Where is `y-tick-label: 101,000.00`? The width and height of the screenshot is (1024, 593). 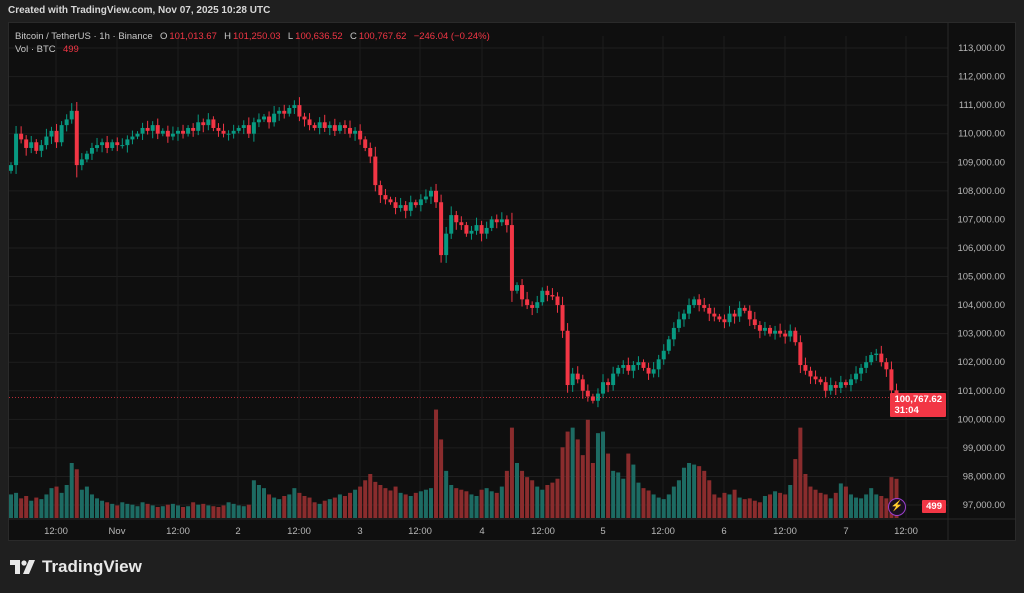
y-tick-label: 101,000.00 is located at coordinates (981, 391).